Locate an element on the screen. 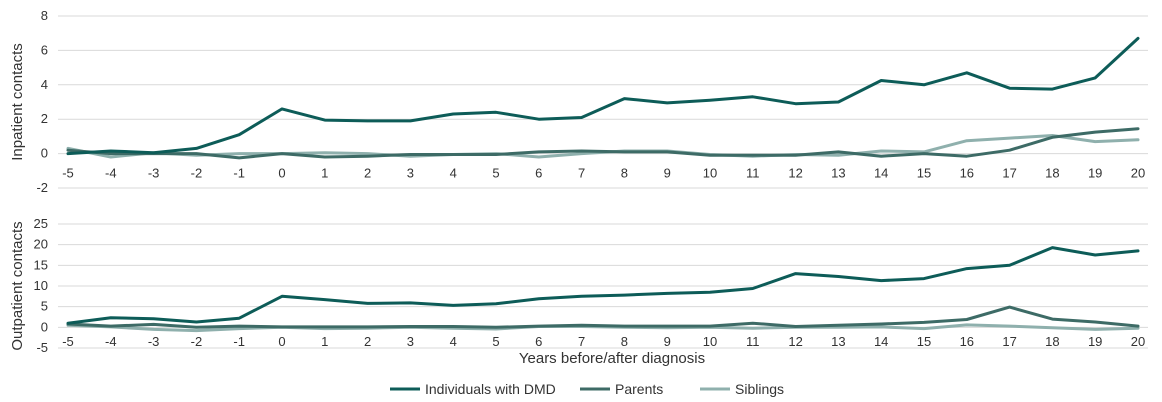 The image size is (1162, 402). y-tick-label: 25 is located at coordinates (41, 223).